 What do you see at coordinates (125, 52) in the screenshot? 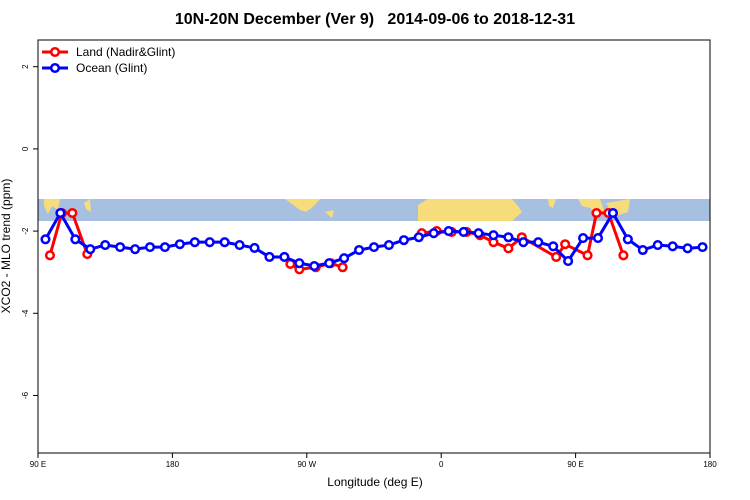
I see `legend-label: Land (Nadir&Glint)` at bounding box center [125, 52].